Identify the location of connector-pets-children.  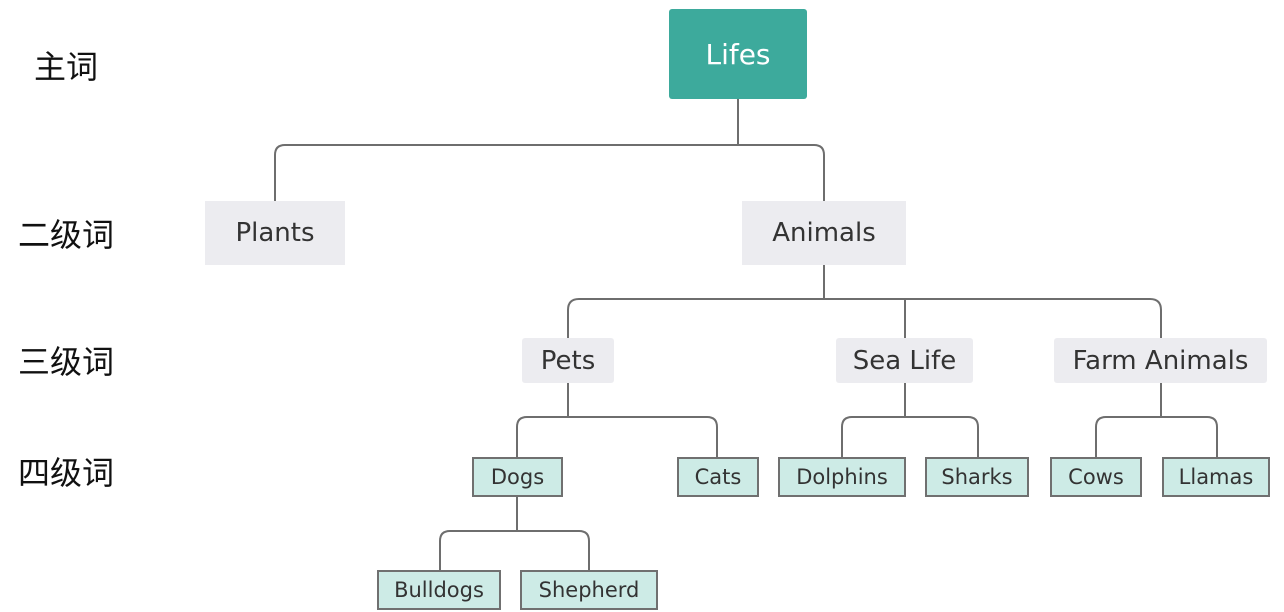
(617, 420).